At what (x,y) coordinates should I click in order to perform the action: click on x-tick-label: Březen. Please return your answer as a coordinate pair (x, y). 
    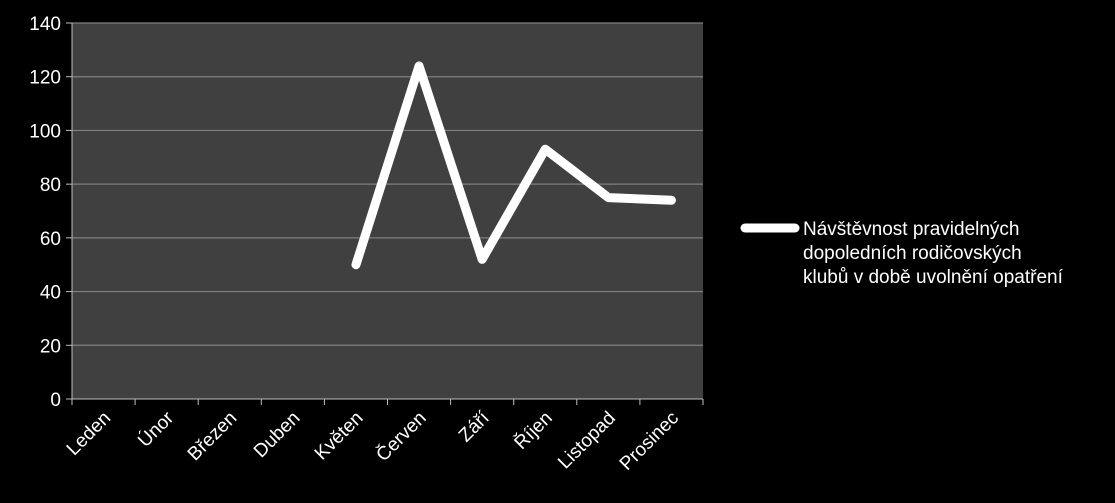
    Looking at the image, I should click on (212, 436).